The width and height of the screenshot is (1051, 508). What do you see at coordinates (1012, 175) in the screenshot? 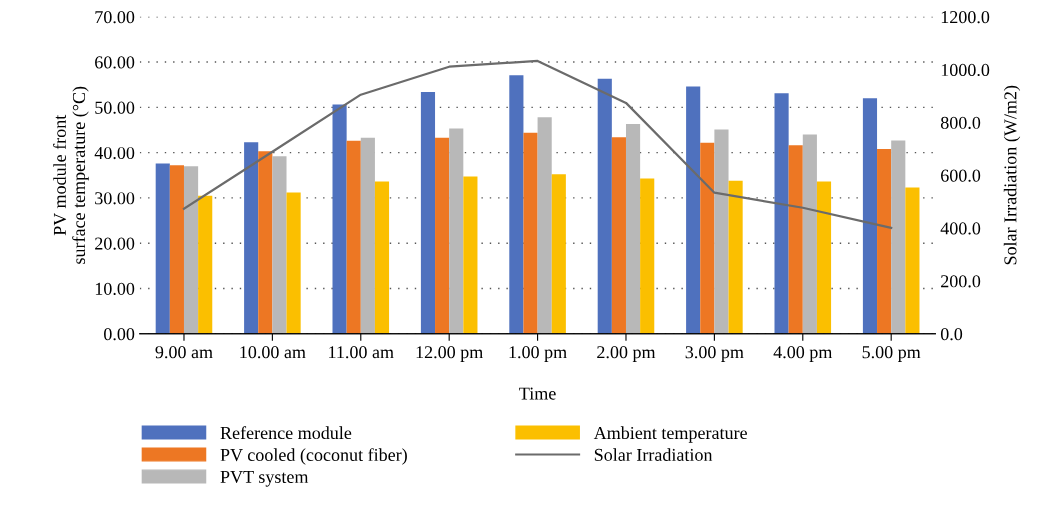
I see `y2-axis-title: Solar Irradiation (W/m2)` at bounding box center [1012, 175].